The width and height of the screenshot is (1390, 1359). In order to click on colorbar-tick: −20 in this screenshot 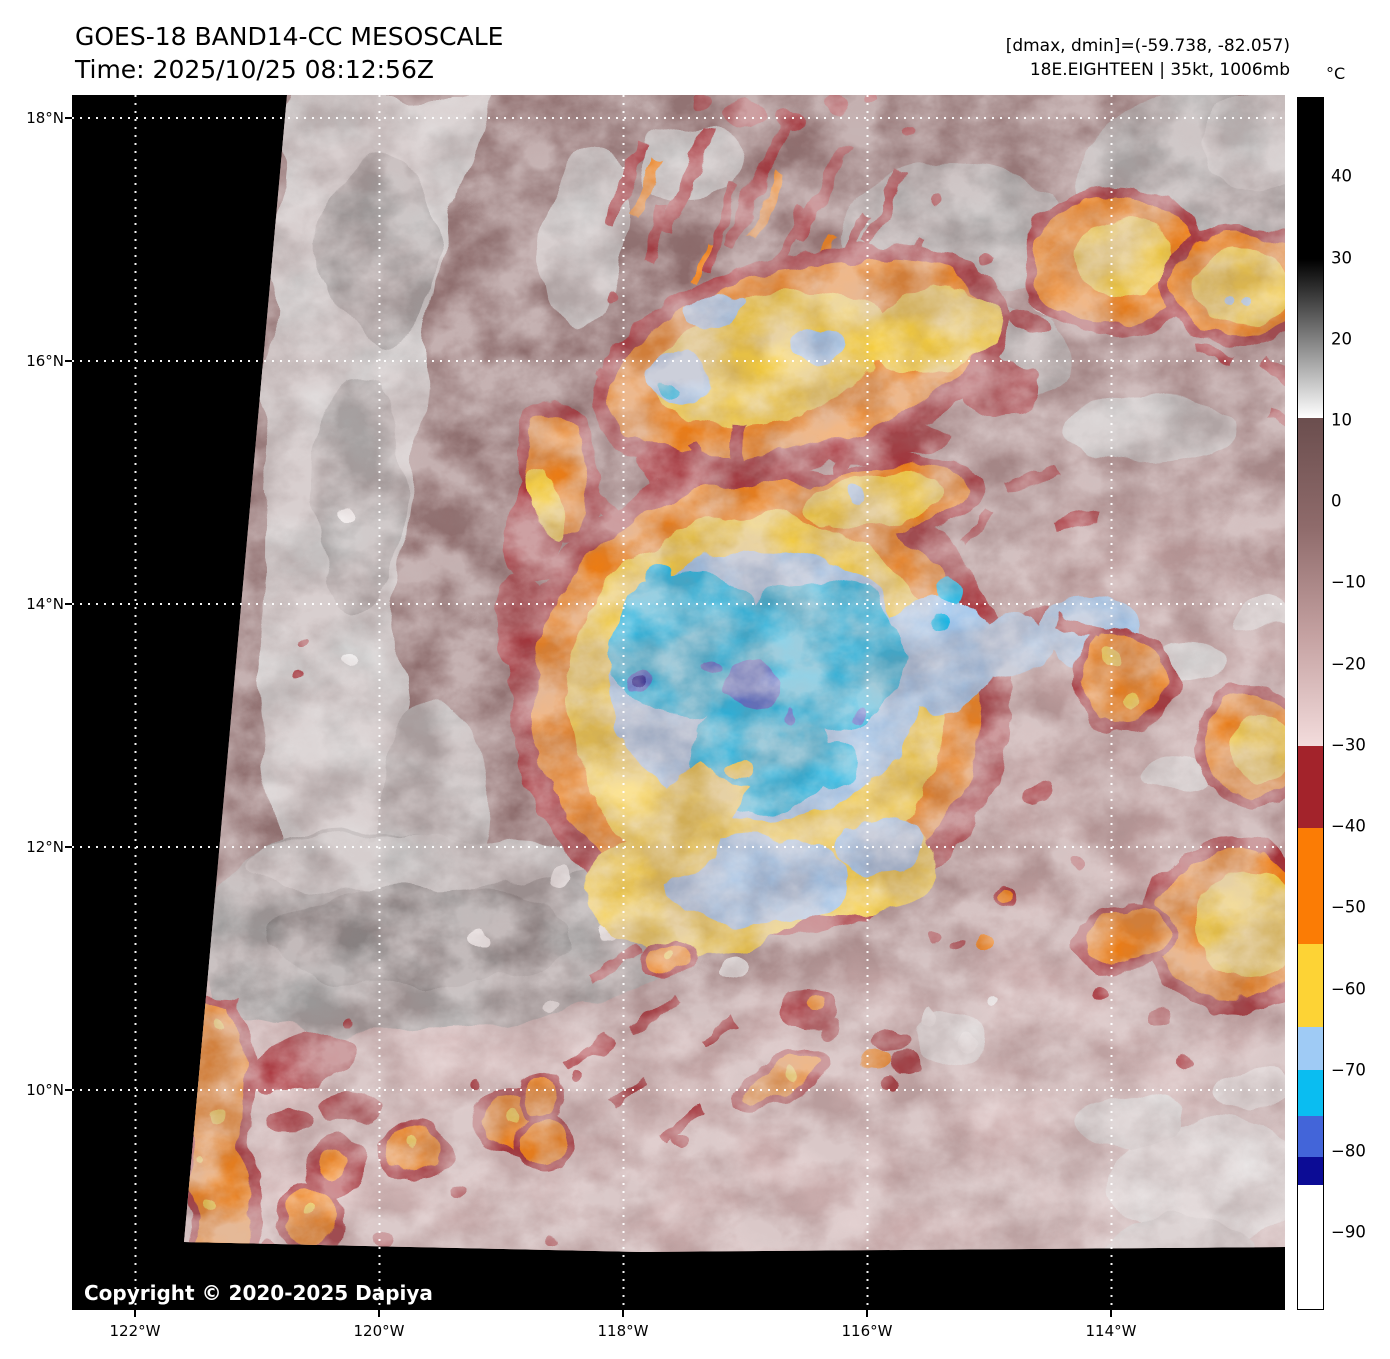, I will do `click(1348, 664)`.